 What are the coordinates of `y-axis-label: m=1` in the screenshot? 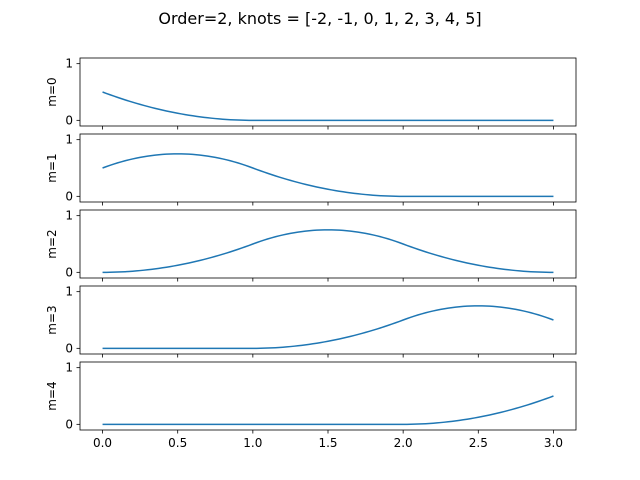 It's located at (52, 167).